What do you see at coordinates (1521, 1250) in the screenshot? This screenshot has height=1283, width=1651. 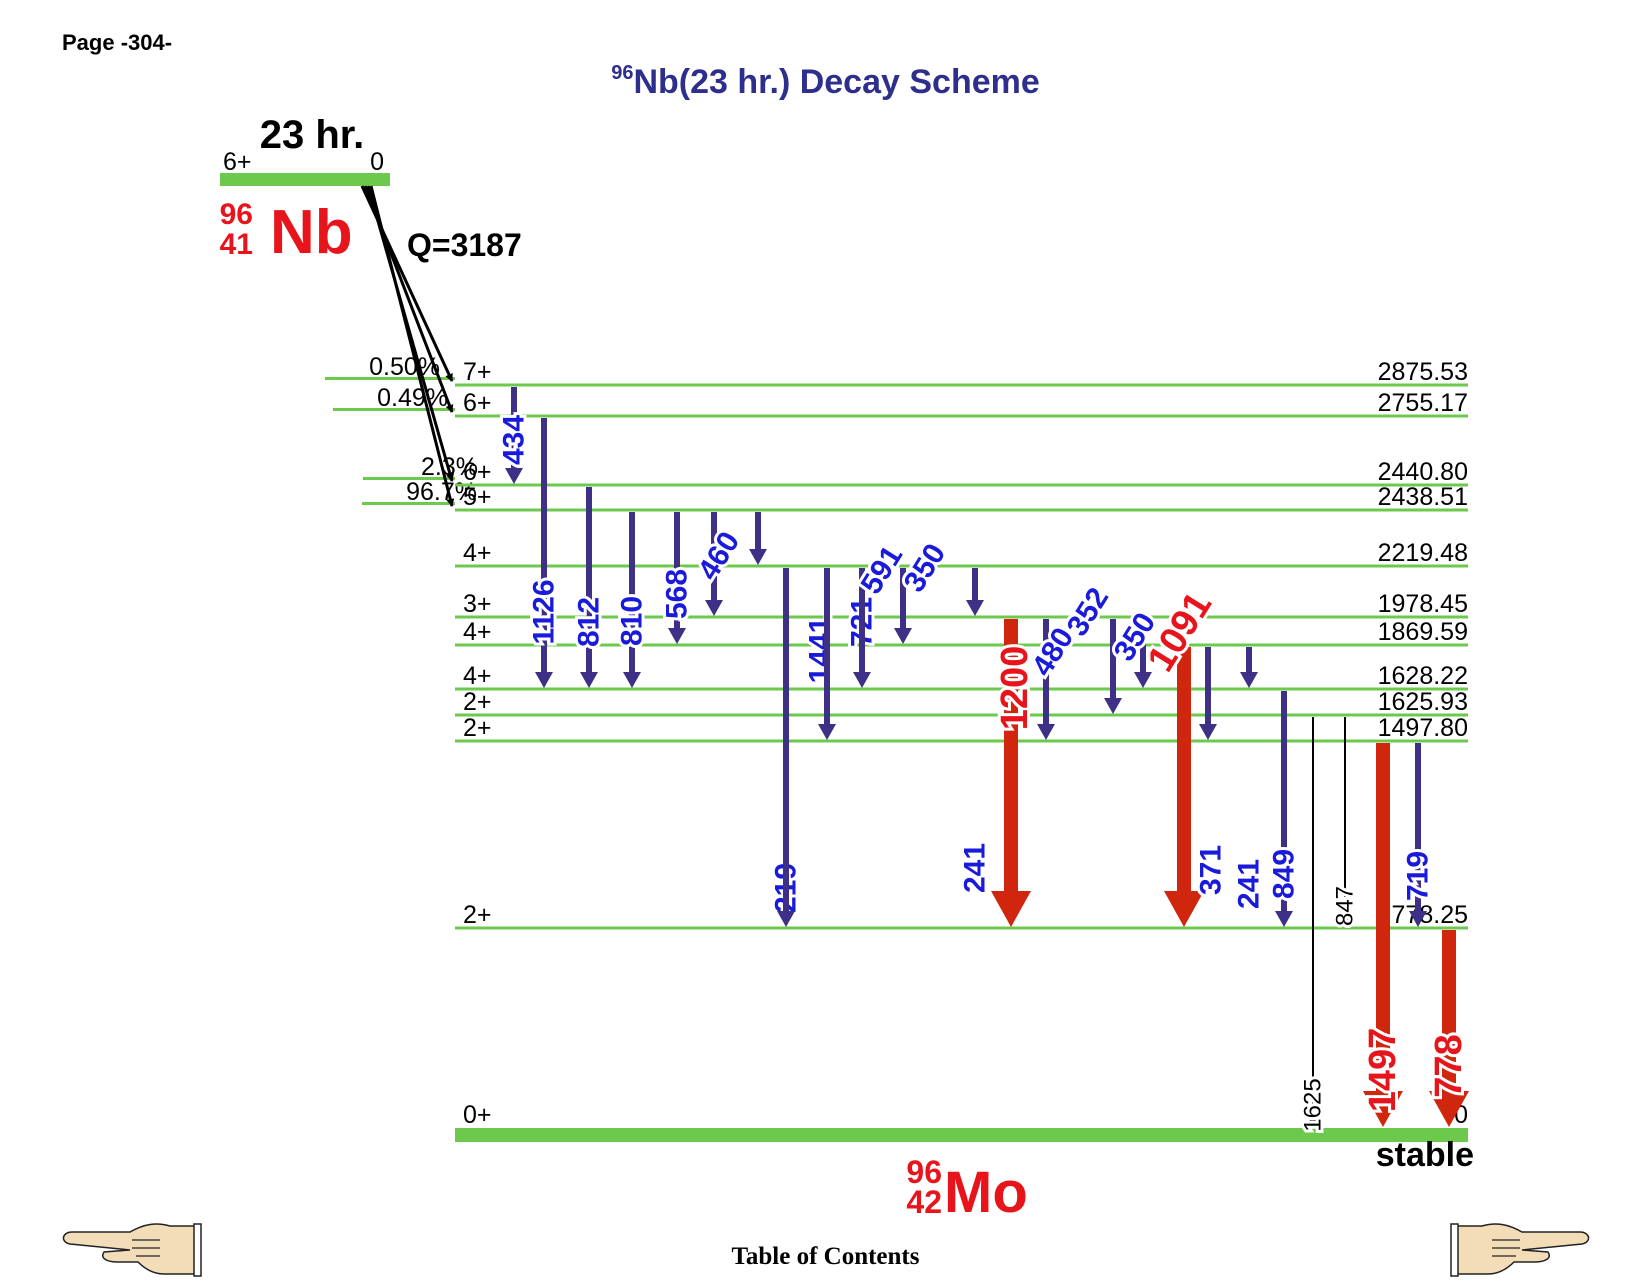 I see `pointing-hand-right-icon` at bounding box center [1521, 1250].